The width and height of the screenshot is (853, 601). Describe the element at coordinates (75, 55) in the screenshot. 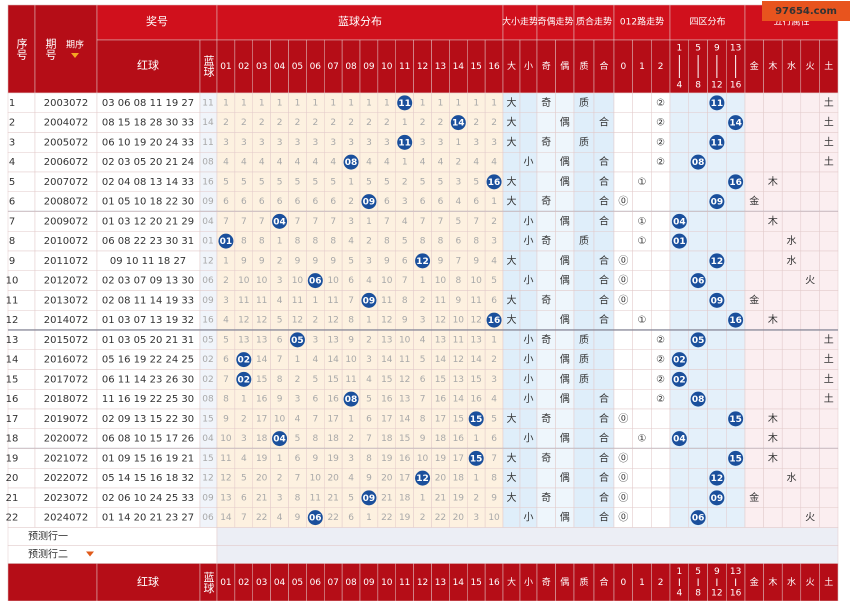

I see `sort-arrow` at that location.